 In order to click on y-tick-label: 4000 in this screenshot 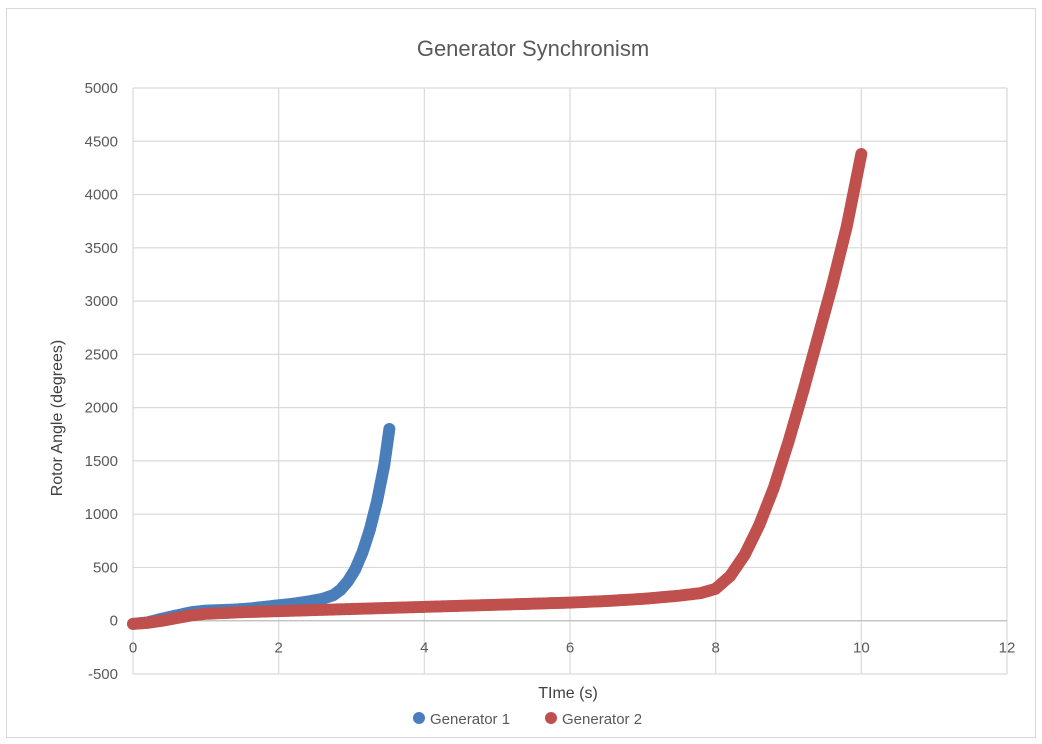, I will do `click(101, 195)`.